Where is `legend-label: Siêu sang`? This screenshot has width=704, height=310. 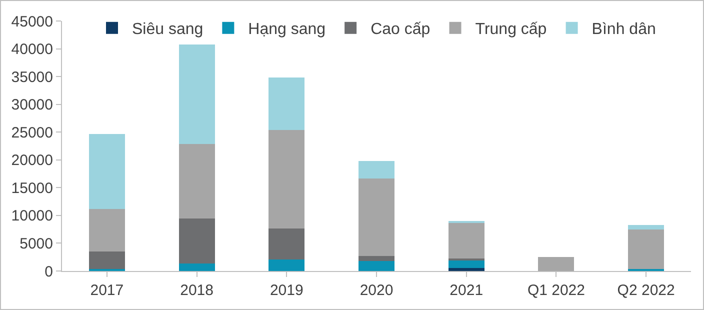
legend-label: Siêu sang is located at coordinates (168, 29).